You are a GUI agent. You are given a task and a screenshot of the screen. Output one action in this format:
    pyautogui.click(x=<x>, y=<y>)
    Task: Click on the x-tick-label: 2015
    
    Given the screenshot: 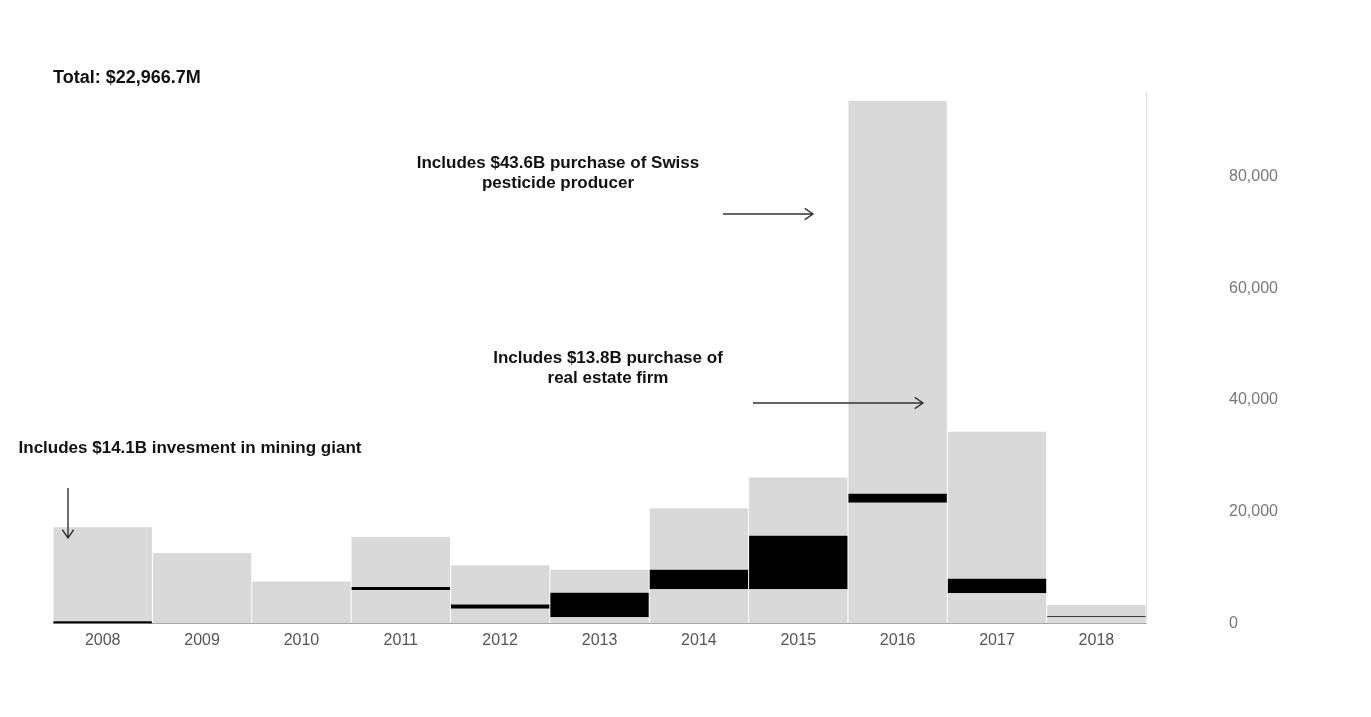 What is the action you would take?
    pyautogui.click(x=798, y=640)
    